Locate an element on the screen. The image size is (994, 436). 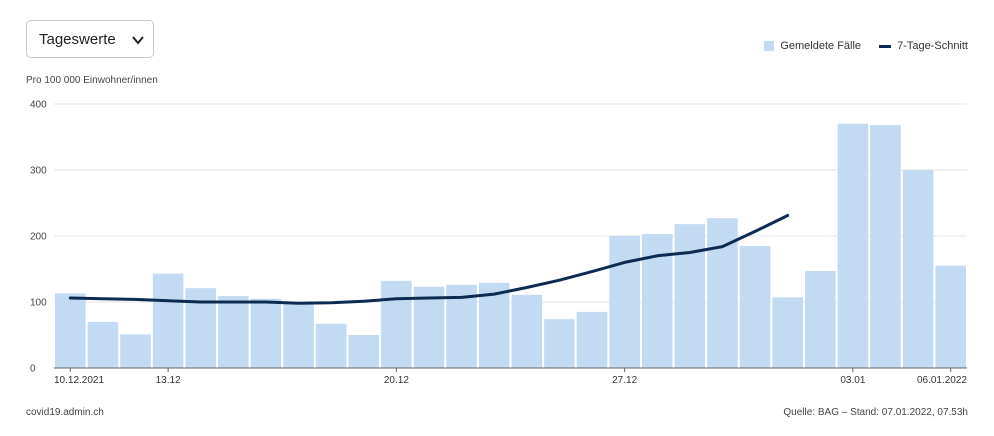
y-tick-label: 100 is located at coordinates (38, 303).